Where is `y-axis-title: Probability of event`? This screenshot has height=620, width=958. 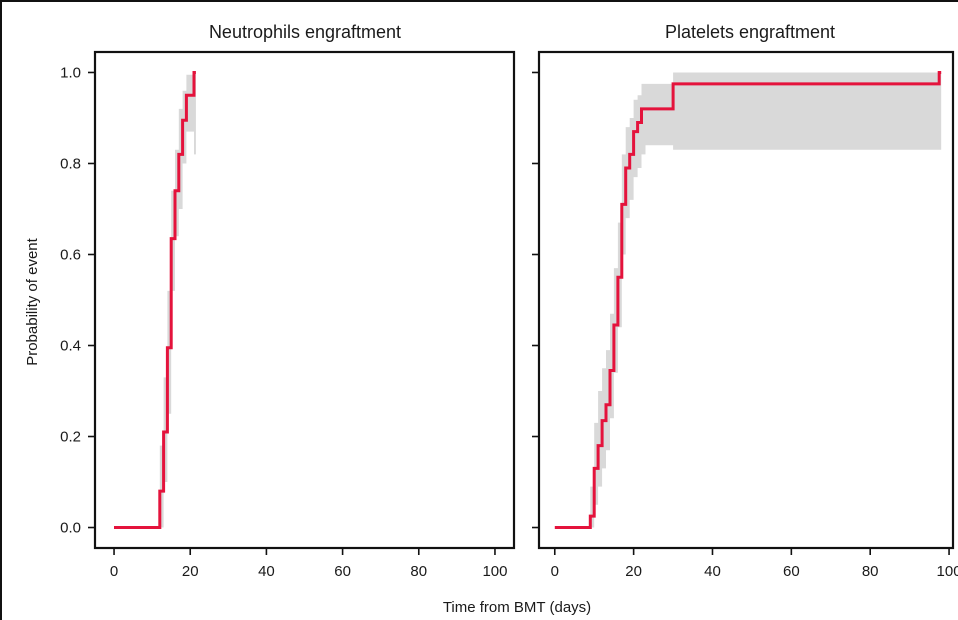
y-axis-title: Probability of event is located at coordinates (32, 301).